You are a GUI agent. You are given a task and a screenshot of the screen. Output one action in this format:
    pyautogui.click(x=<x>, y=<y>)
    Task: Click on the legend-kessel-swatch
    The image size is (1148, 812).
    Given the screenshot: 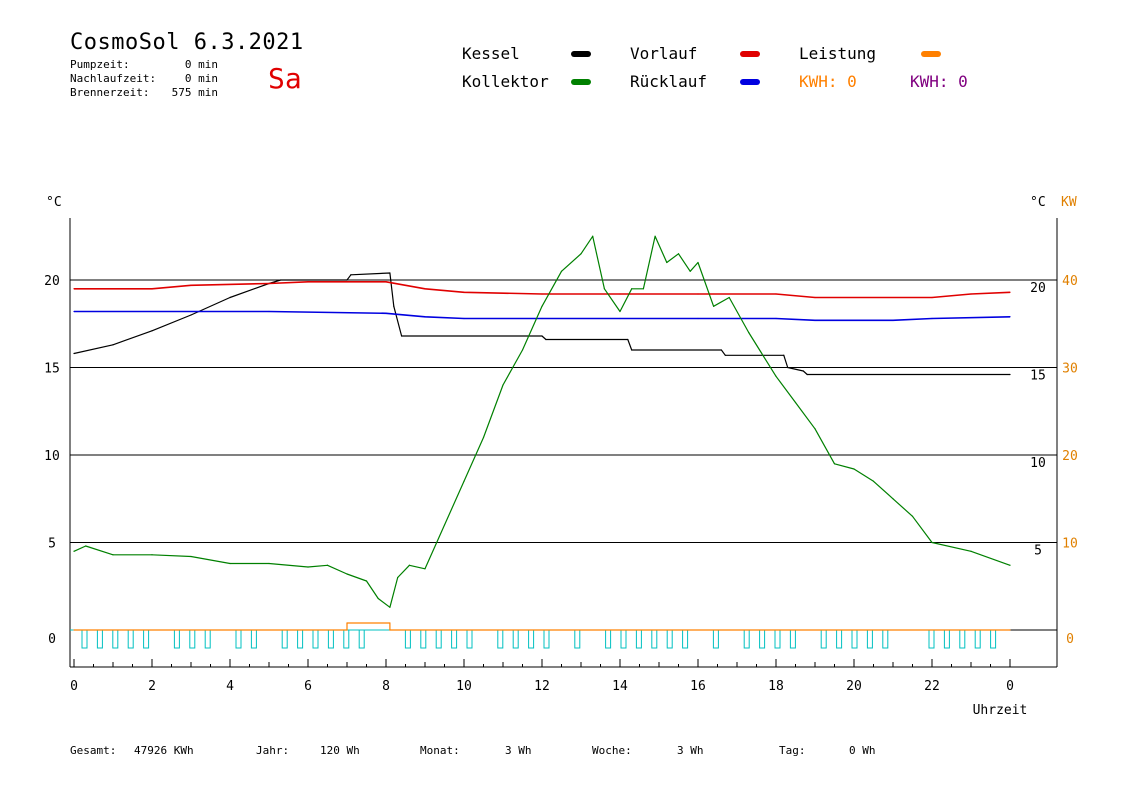 What is the action you would take?
    pyautogui.click(x=581, y=54)
    